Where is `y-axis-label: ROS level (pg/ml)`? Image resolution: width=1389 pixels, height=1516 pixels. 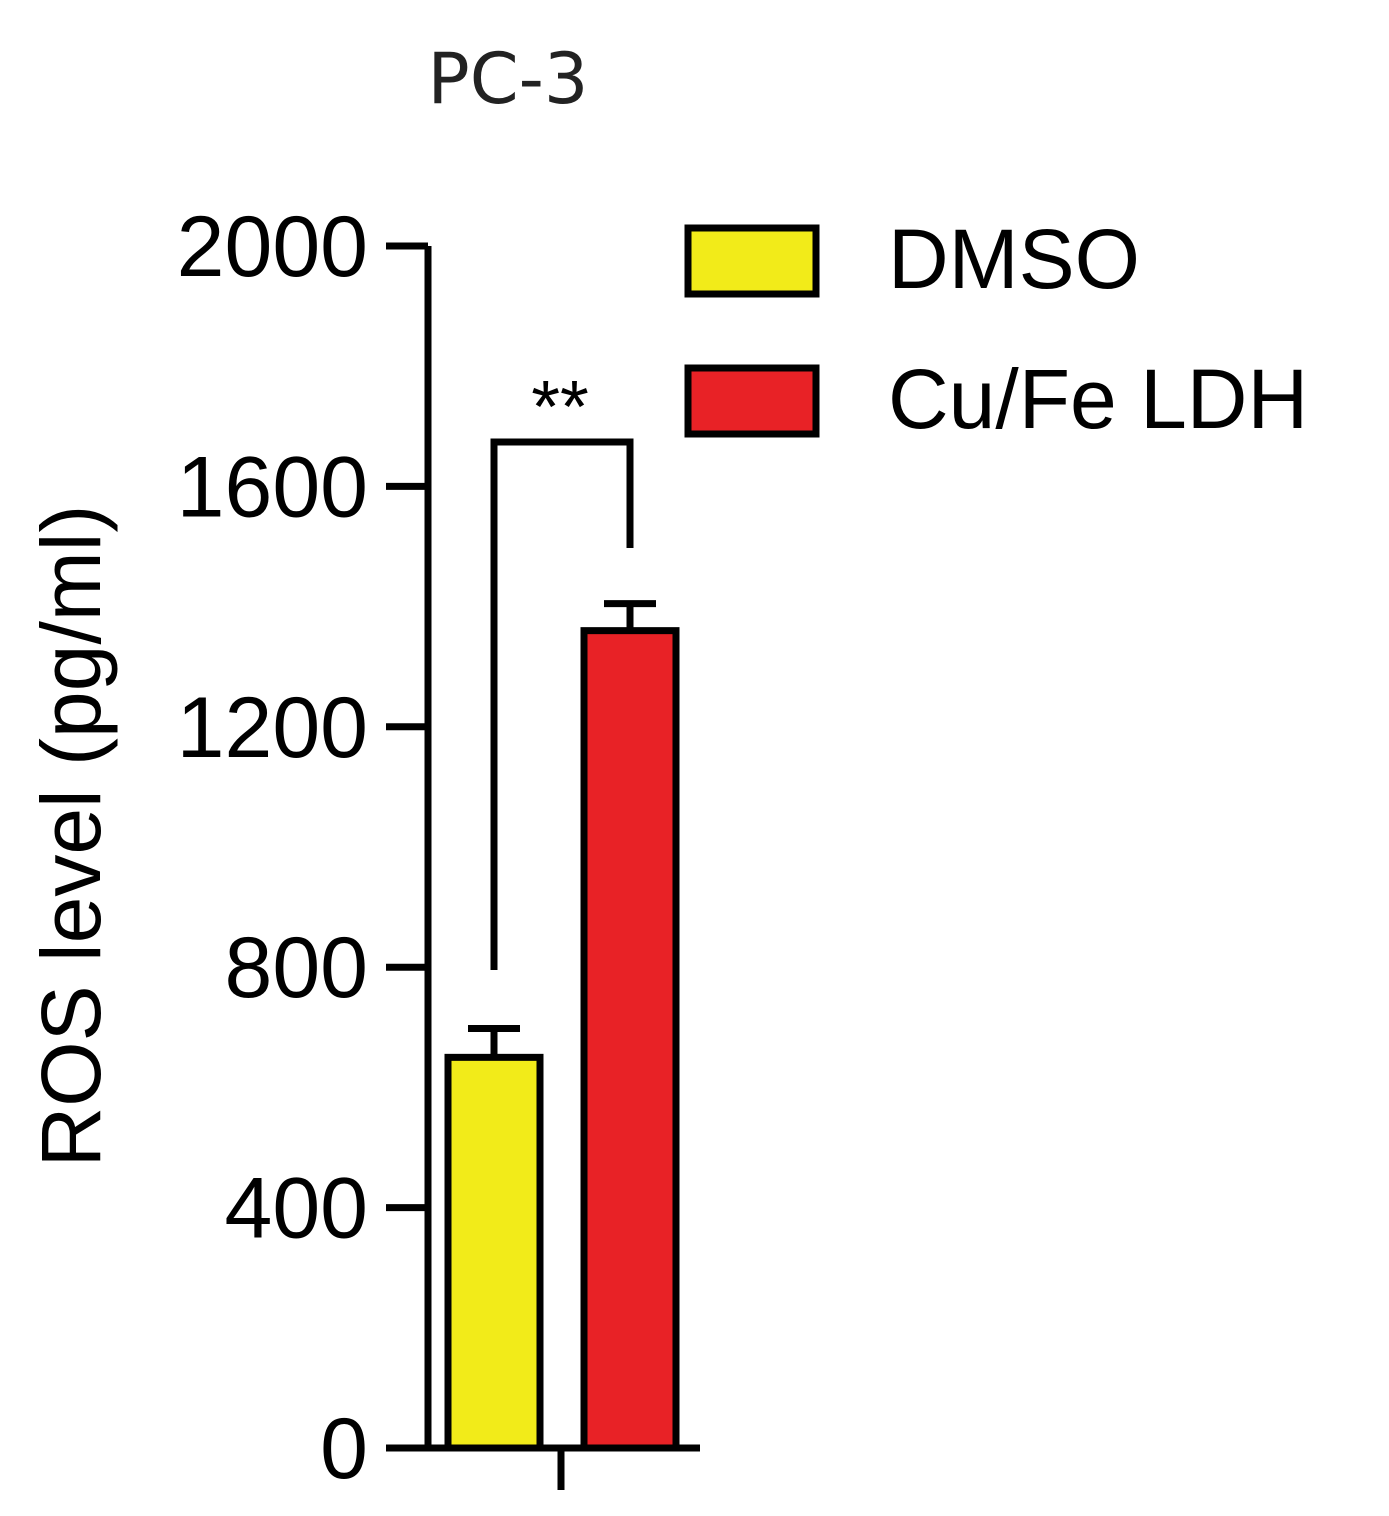 y-axis-label: ROS level (pg/ml) is located at coordinates (71, 836).